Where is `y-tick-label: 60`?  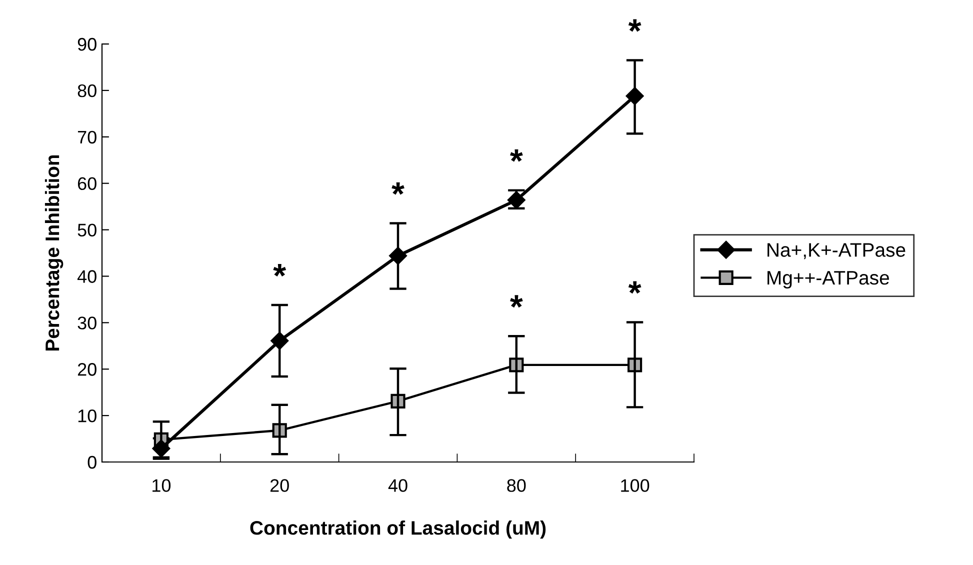 y-tick-label: 60 is located at coordinates (87, 183).